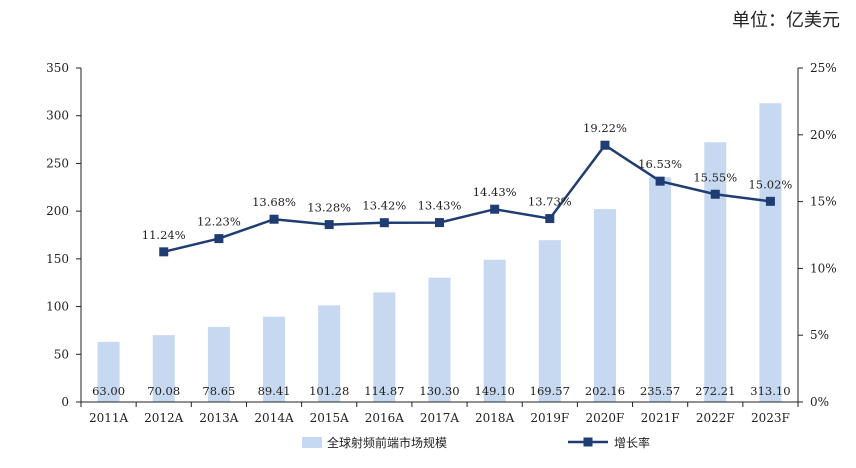 The width and height of the screenshot is (856, 468). Describe the element at coordinates (219, 222) in the screenshot. I see `line-data-label: 12.23%` at that location.